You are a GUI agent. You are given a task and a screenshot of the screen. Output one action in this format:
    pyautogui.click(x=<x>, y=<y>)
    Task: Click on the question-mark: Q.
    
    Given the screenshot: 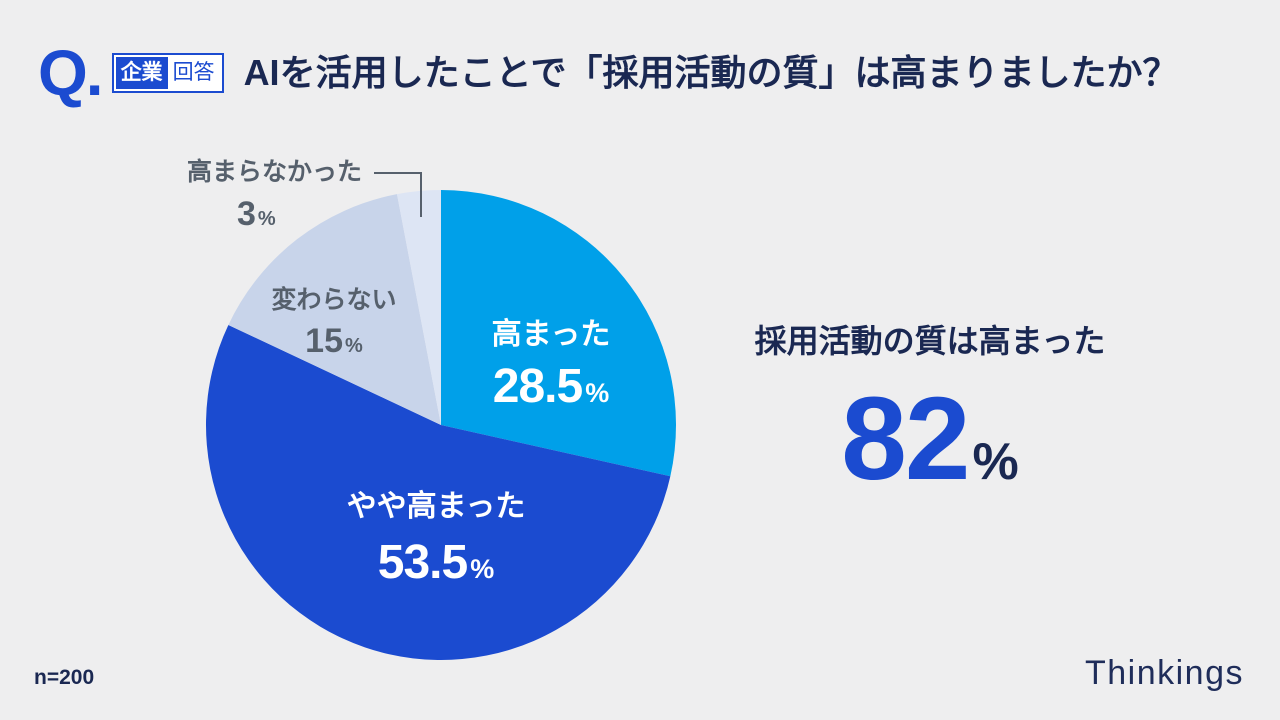 What is the action you would take?
    pyautogui.click(x=71, y=73)
    